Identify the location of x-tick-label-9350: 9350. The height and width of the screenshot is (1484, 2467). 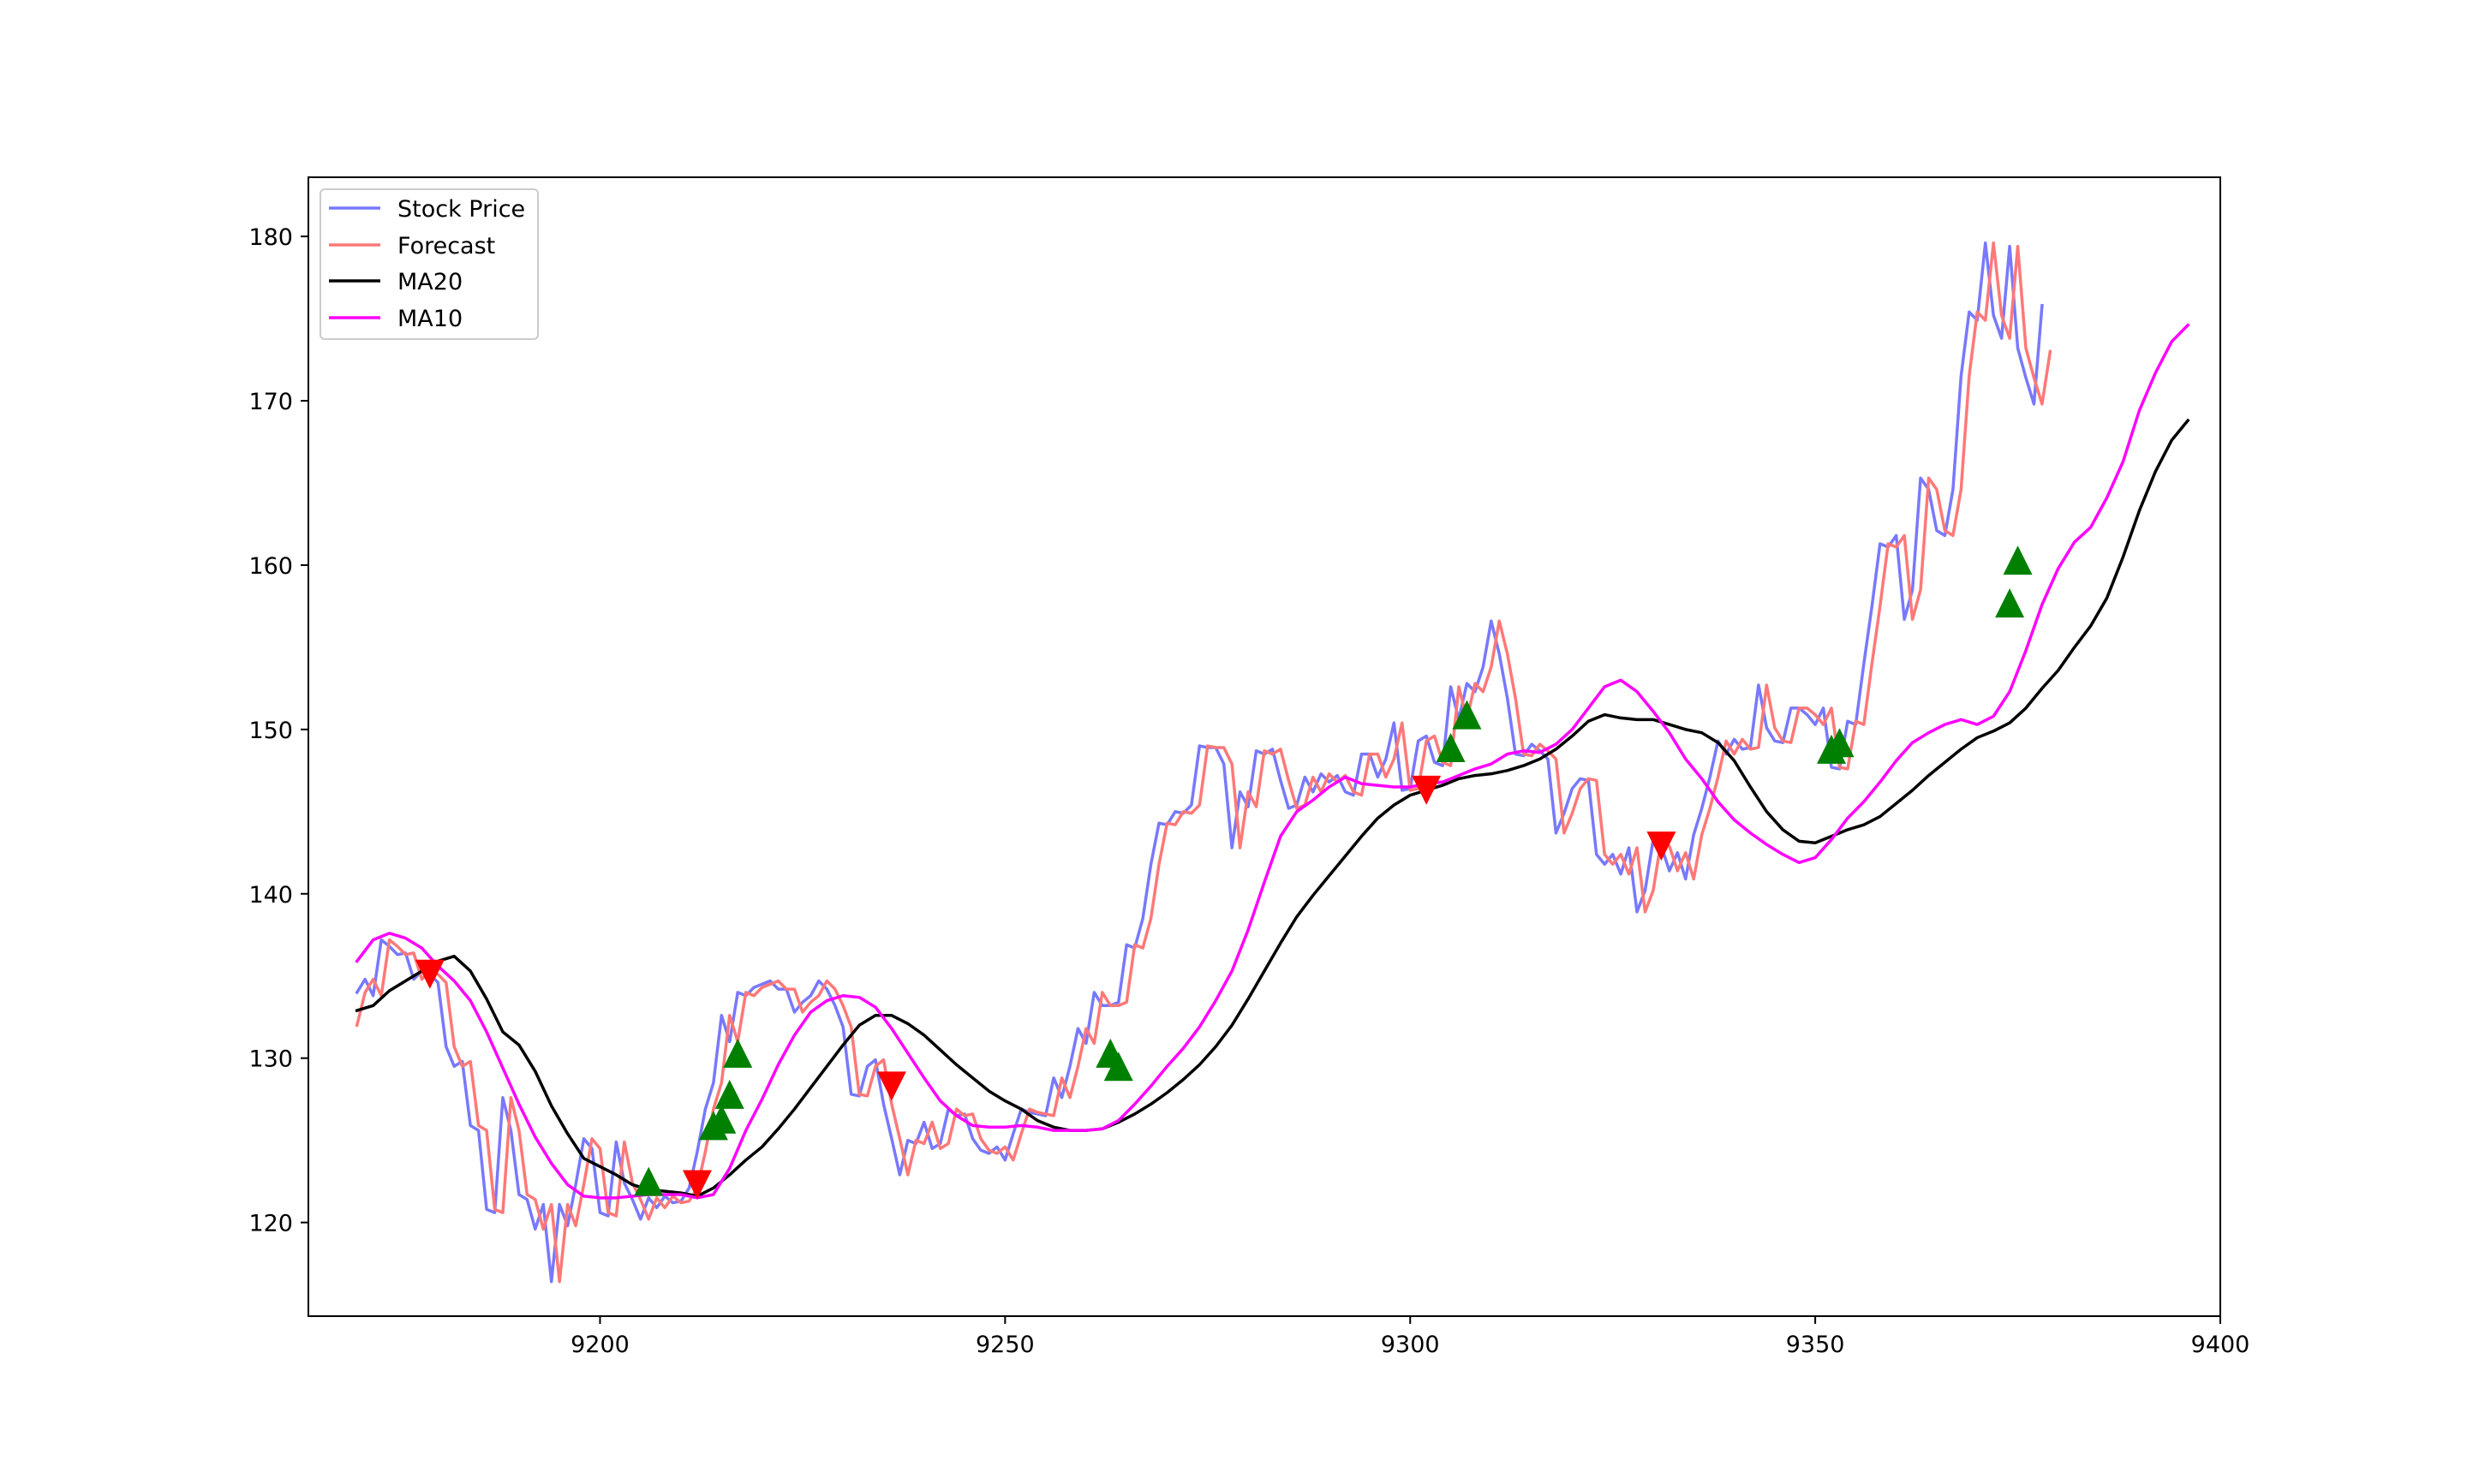
(1815, 1345).